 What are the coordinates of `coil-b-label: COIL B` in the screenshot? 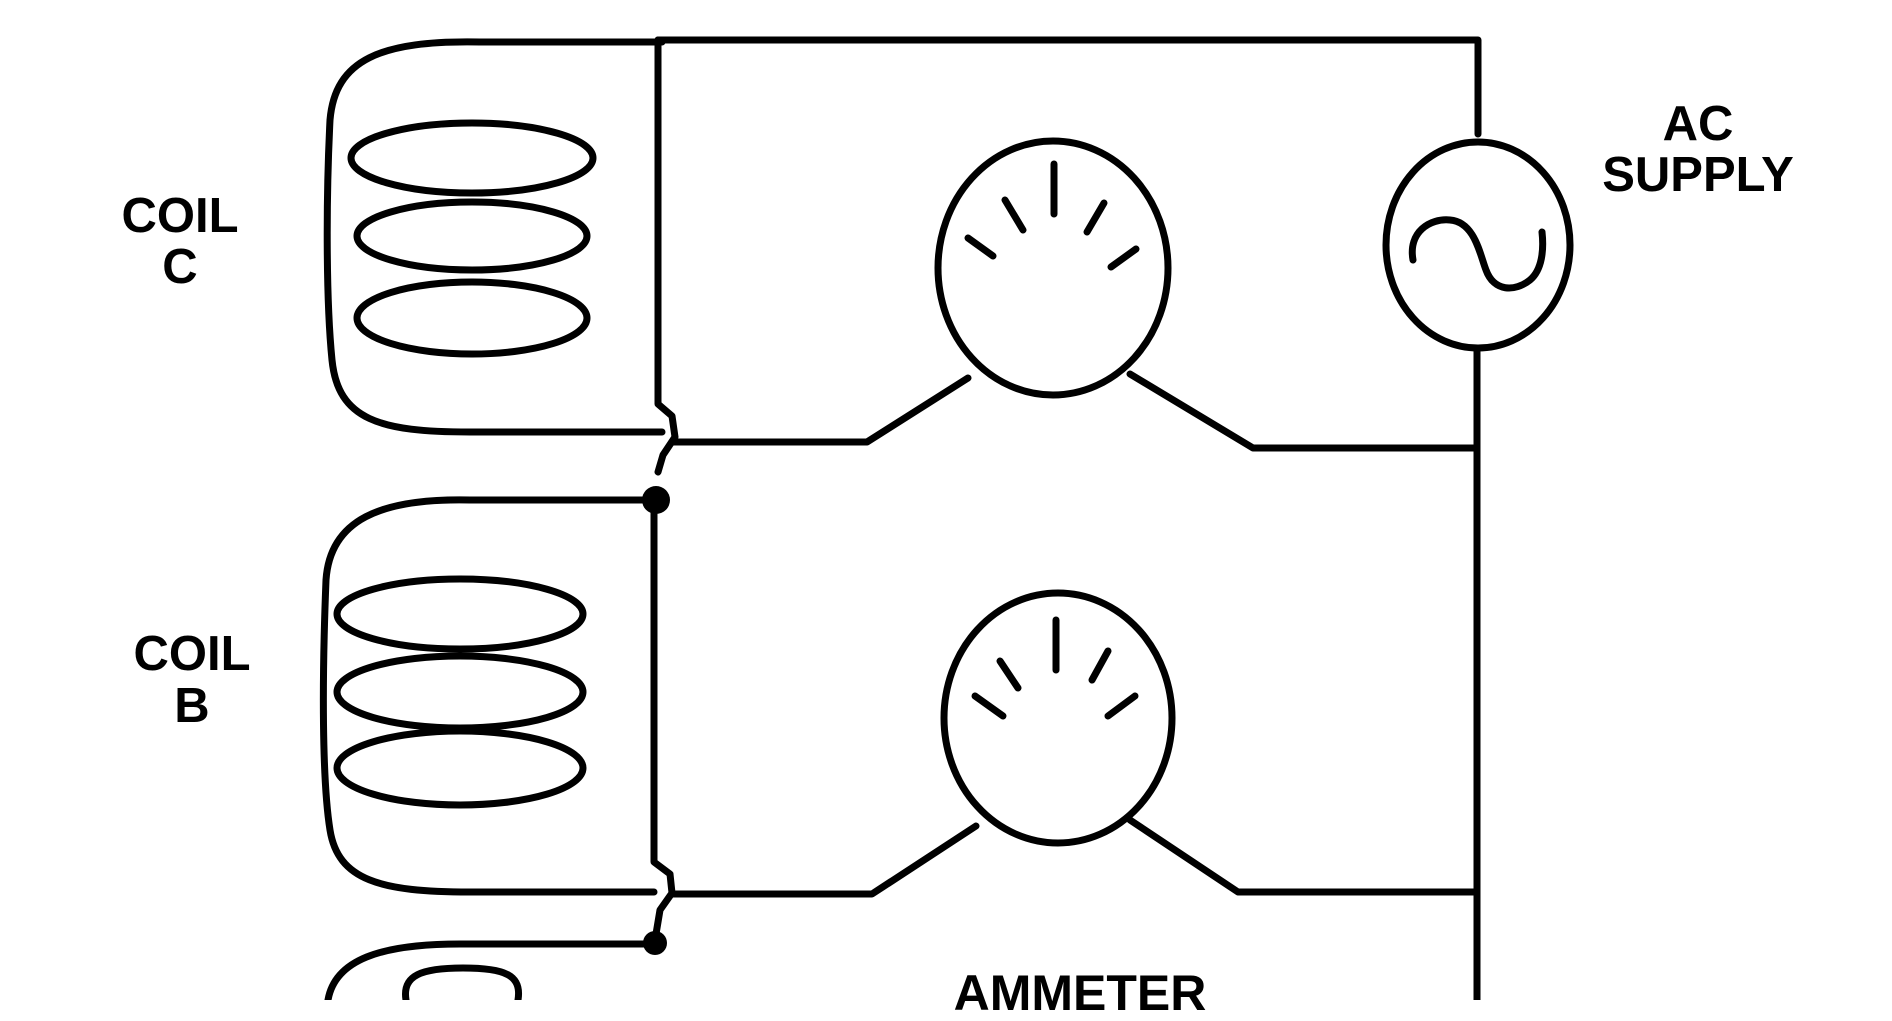 It's located at (192, 680).